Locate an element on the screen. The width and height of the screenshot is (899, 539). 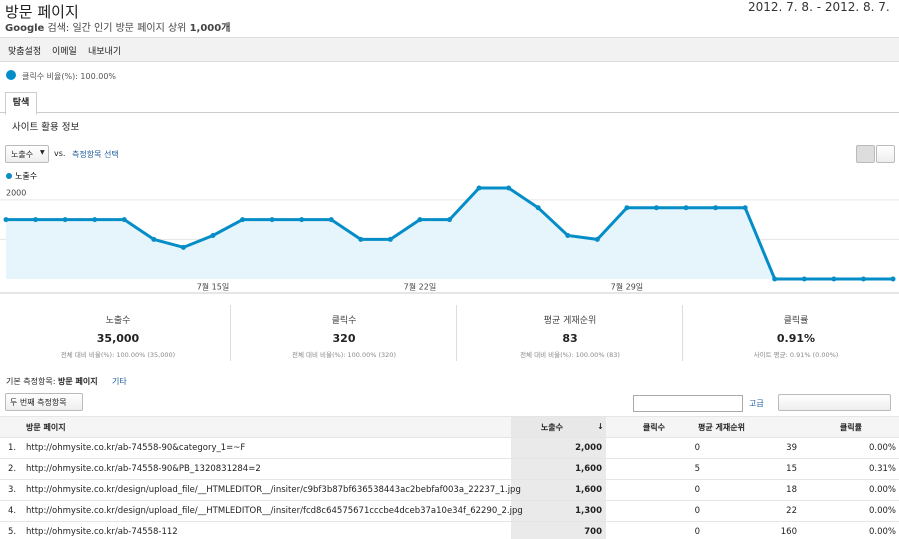
legend-label: 노출수 is located at coordinates (26, 176).